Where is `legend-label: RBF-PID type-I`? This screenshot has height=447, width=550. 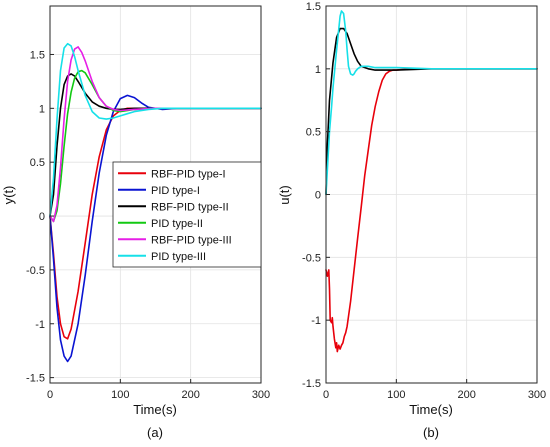 legend-label: RBF-PID type-I is located at coordinates (188, 174).